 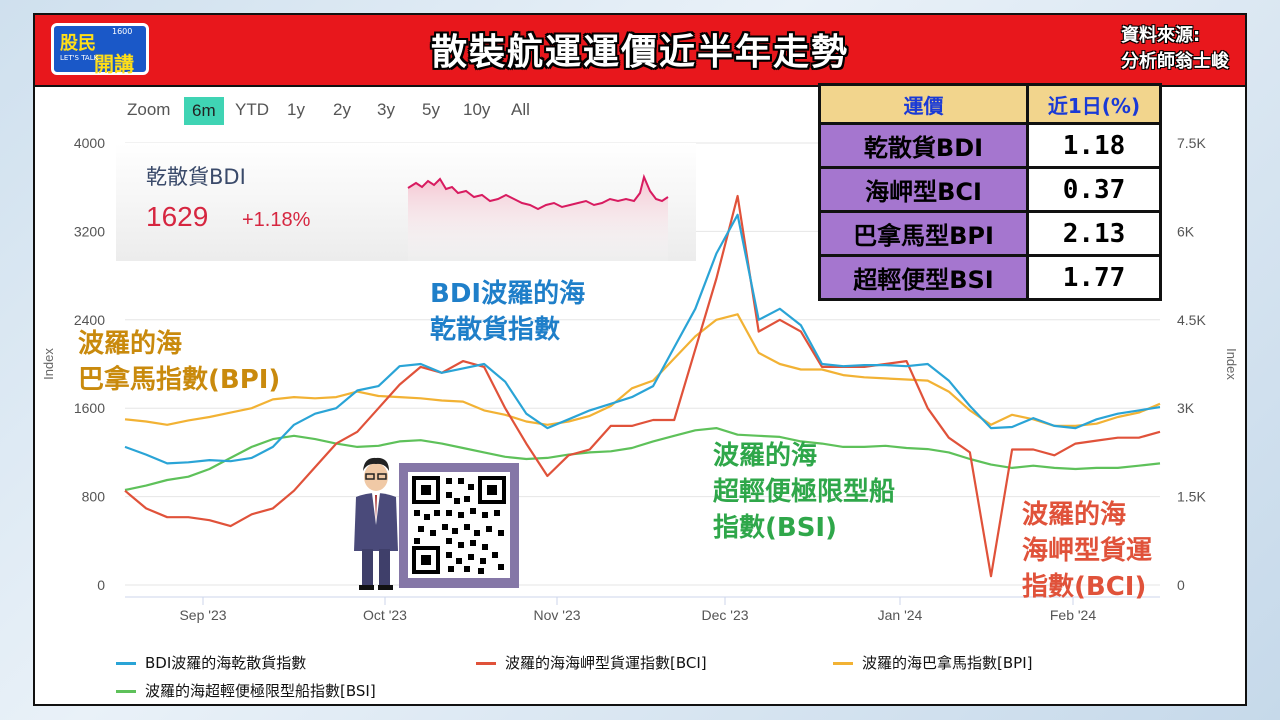 I want to click on annotation-bpi-line2: 巴拿馬指數(BPI), so click(x=179, y=380).